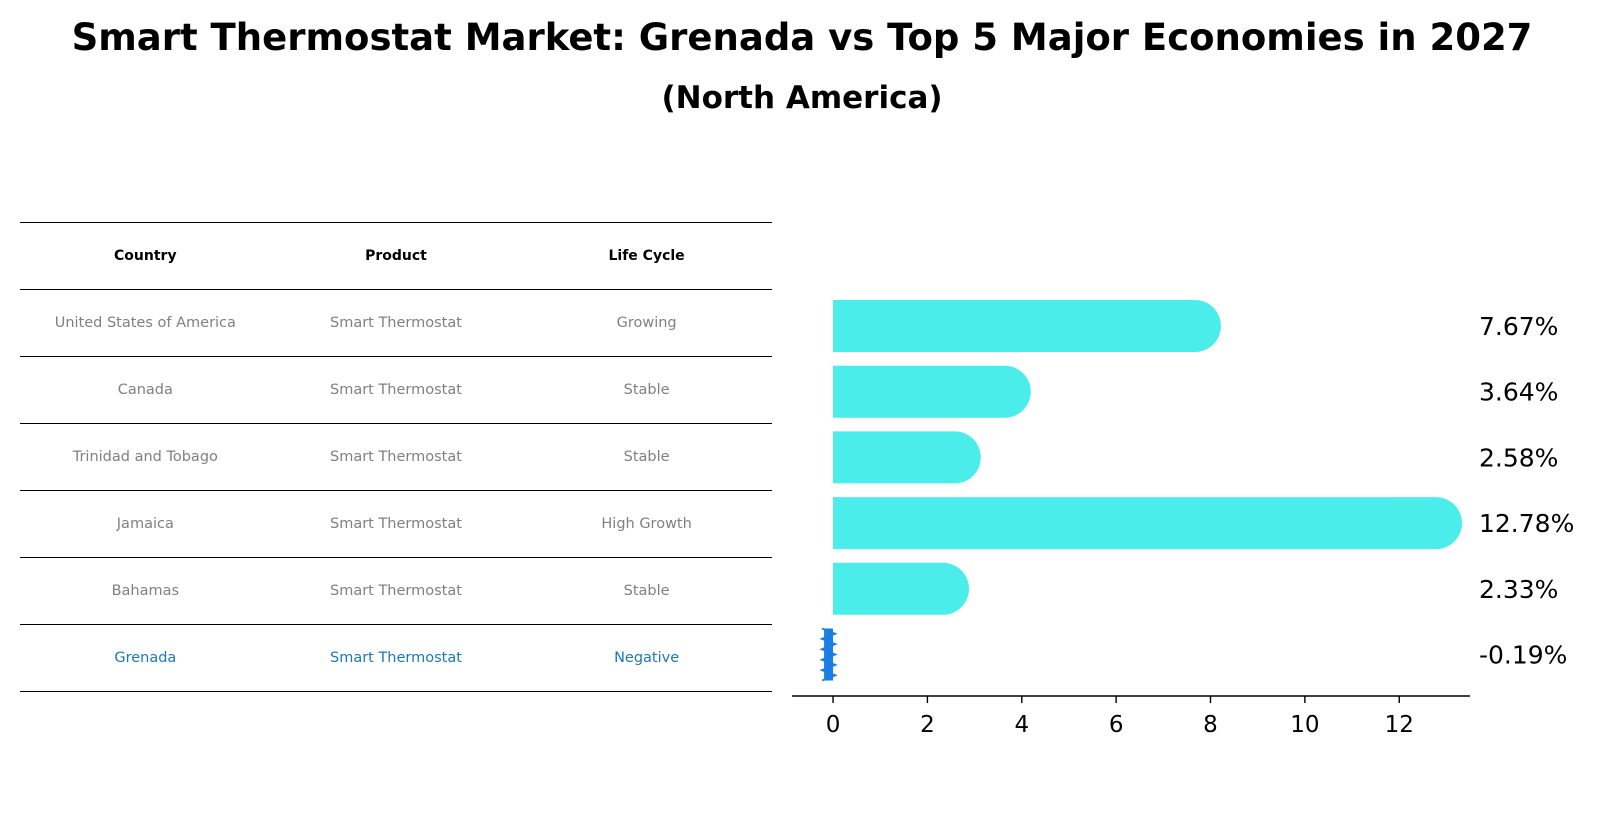  I want to click on cell-life-cycle: Growing, so click(646, 323).